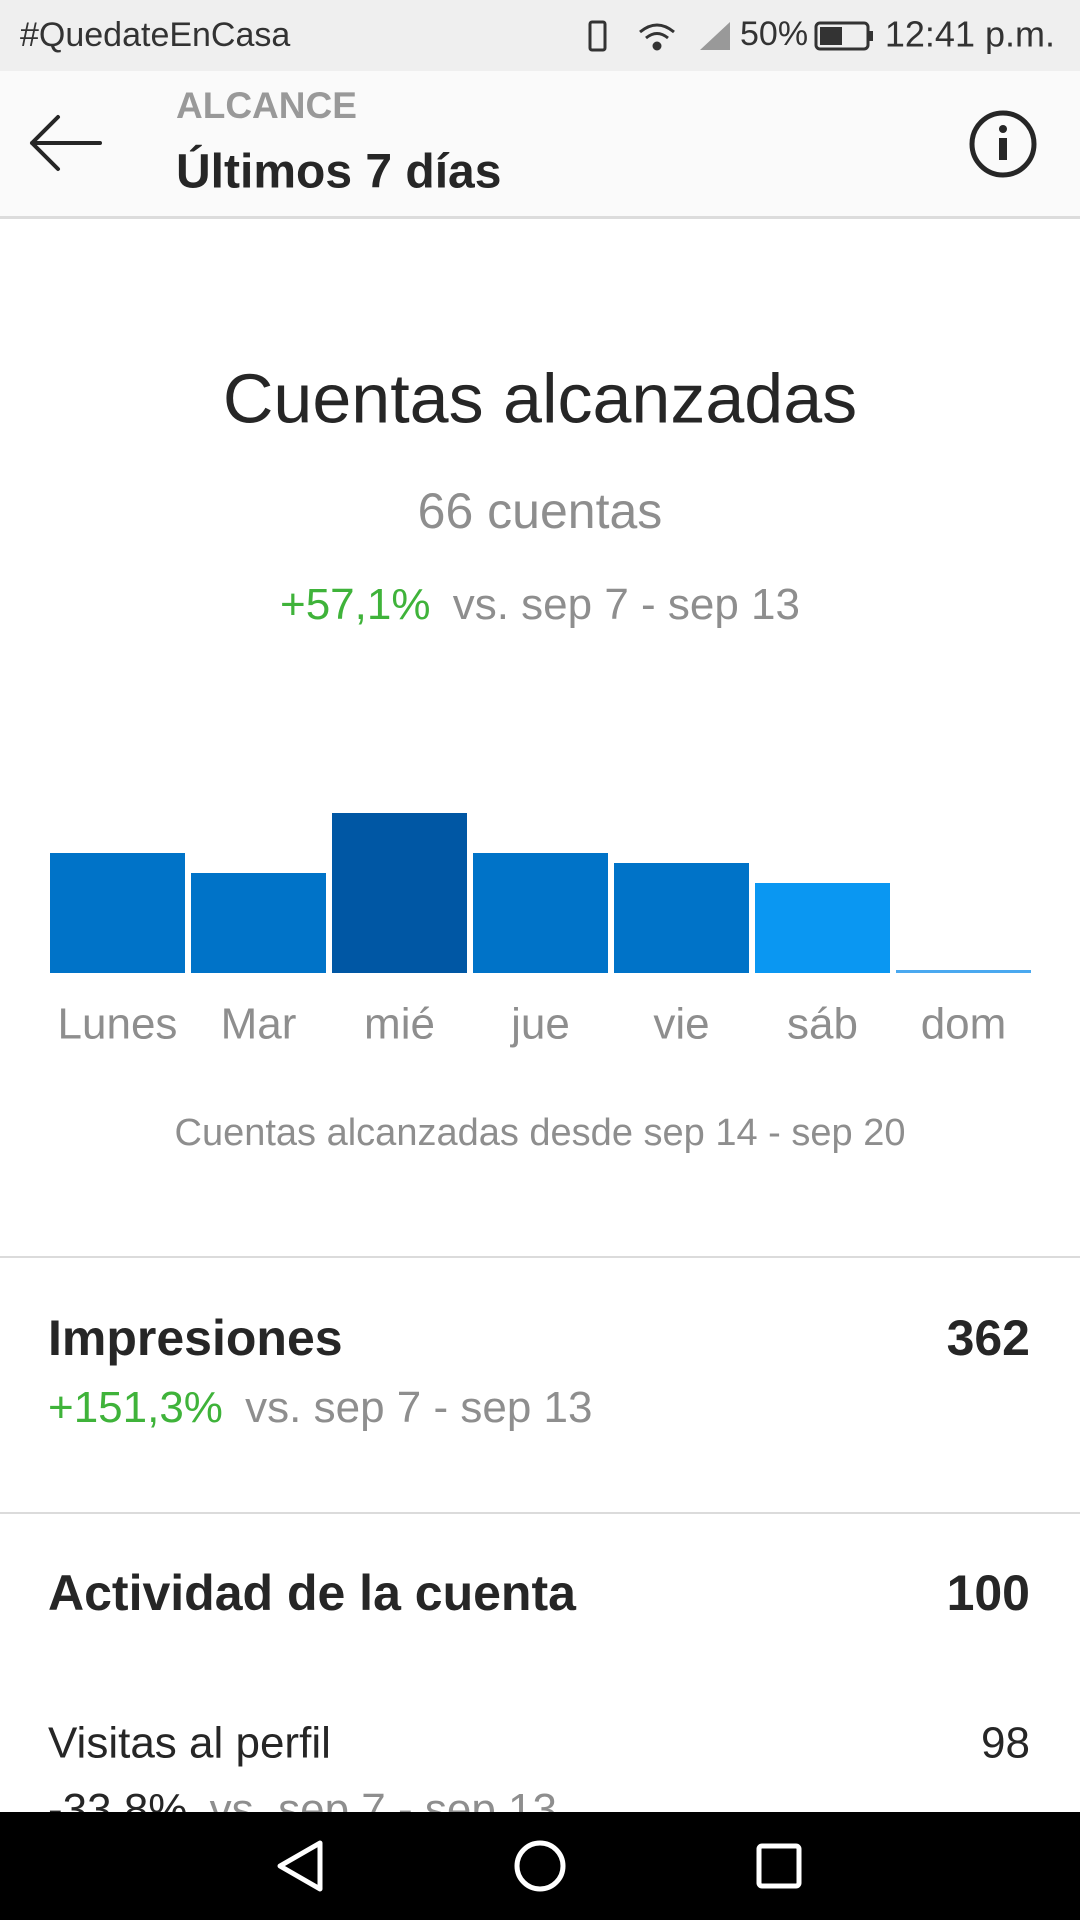 This screenshot has height=1920, width=1080. I want to click on x-tick-label: Mar, so click(259, 1024).